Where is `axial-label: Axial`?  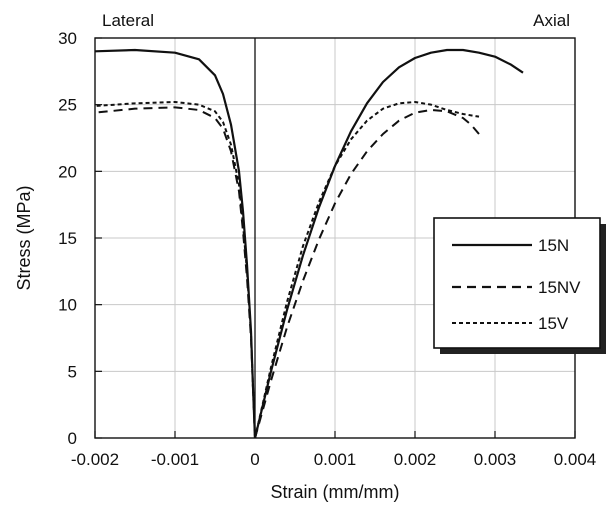 axial-label: Axial is located at coordinates (551, 20).